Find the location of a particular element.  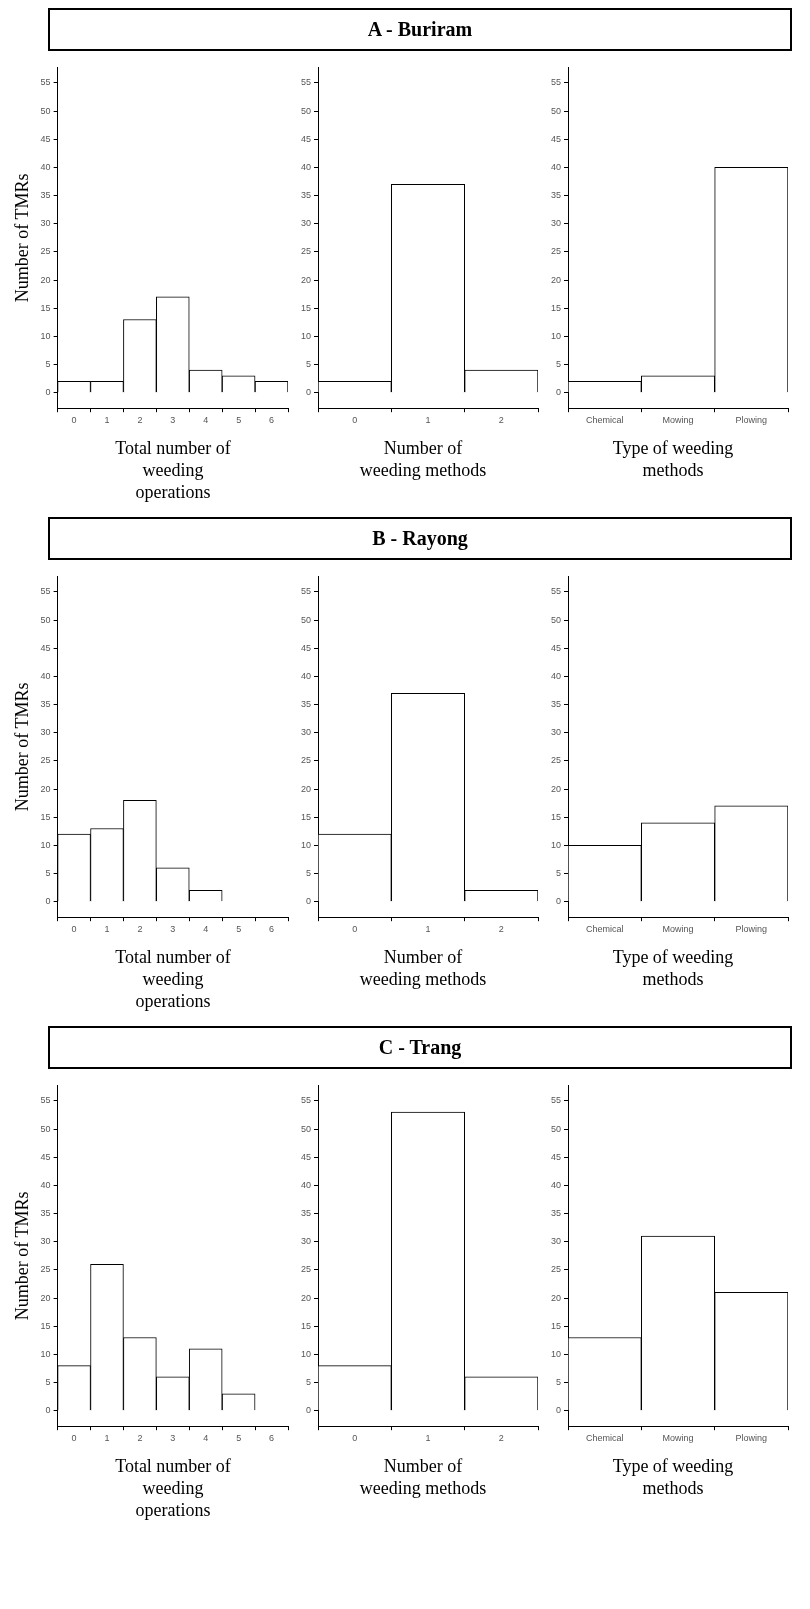

chart-title: C - Trang is located at coordinates (420, 1047).